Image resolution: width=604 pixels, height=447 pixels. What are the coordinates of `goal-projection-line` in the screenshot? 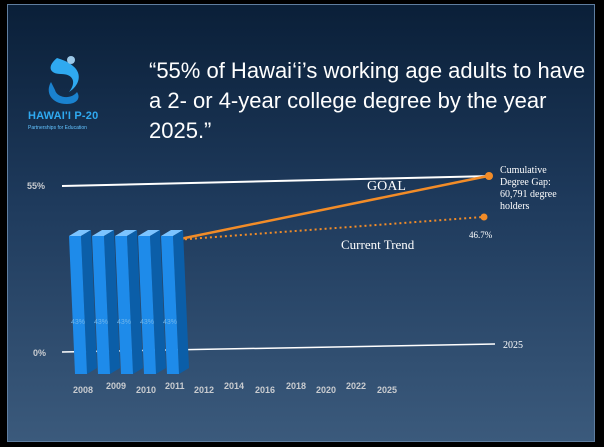 It's located at (331, 208).